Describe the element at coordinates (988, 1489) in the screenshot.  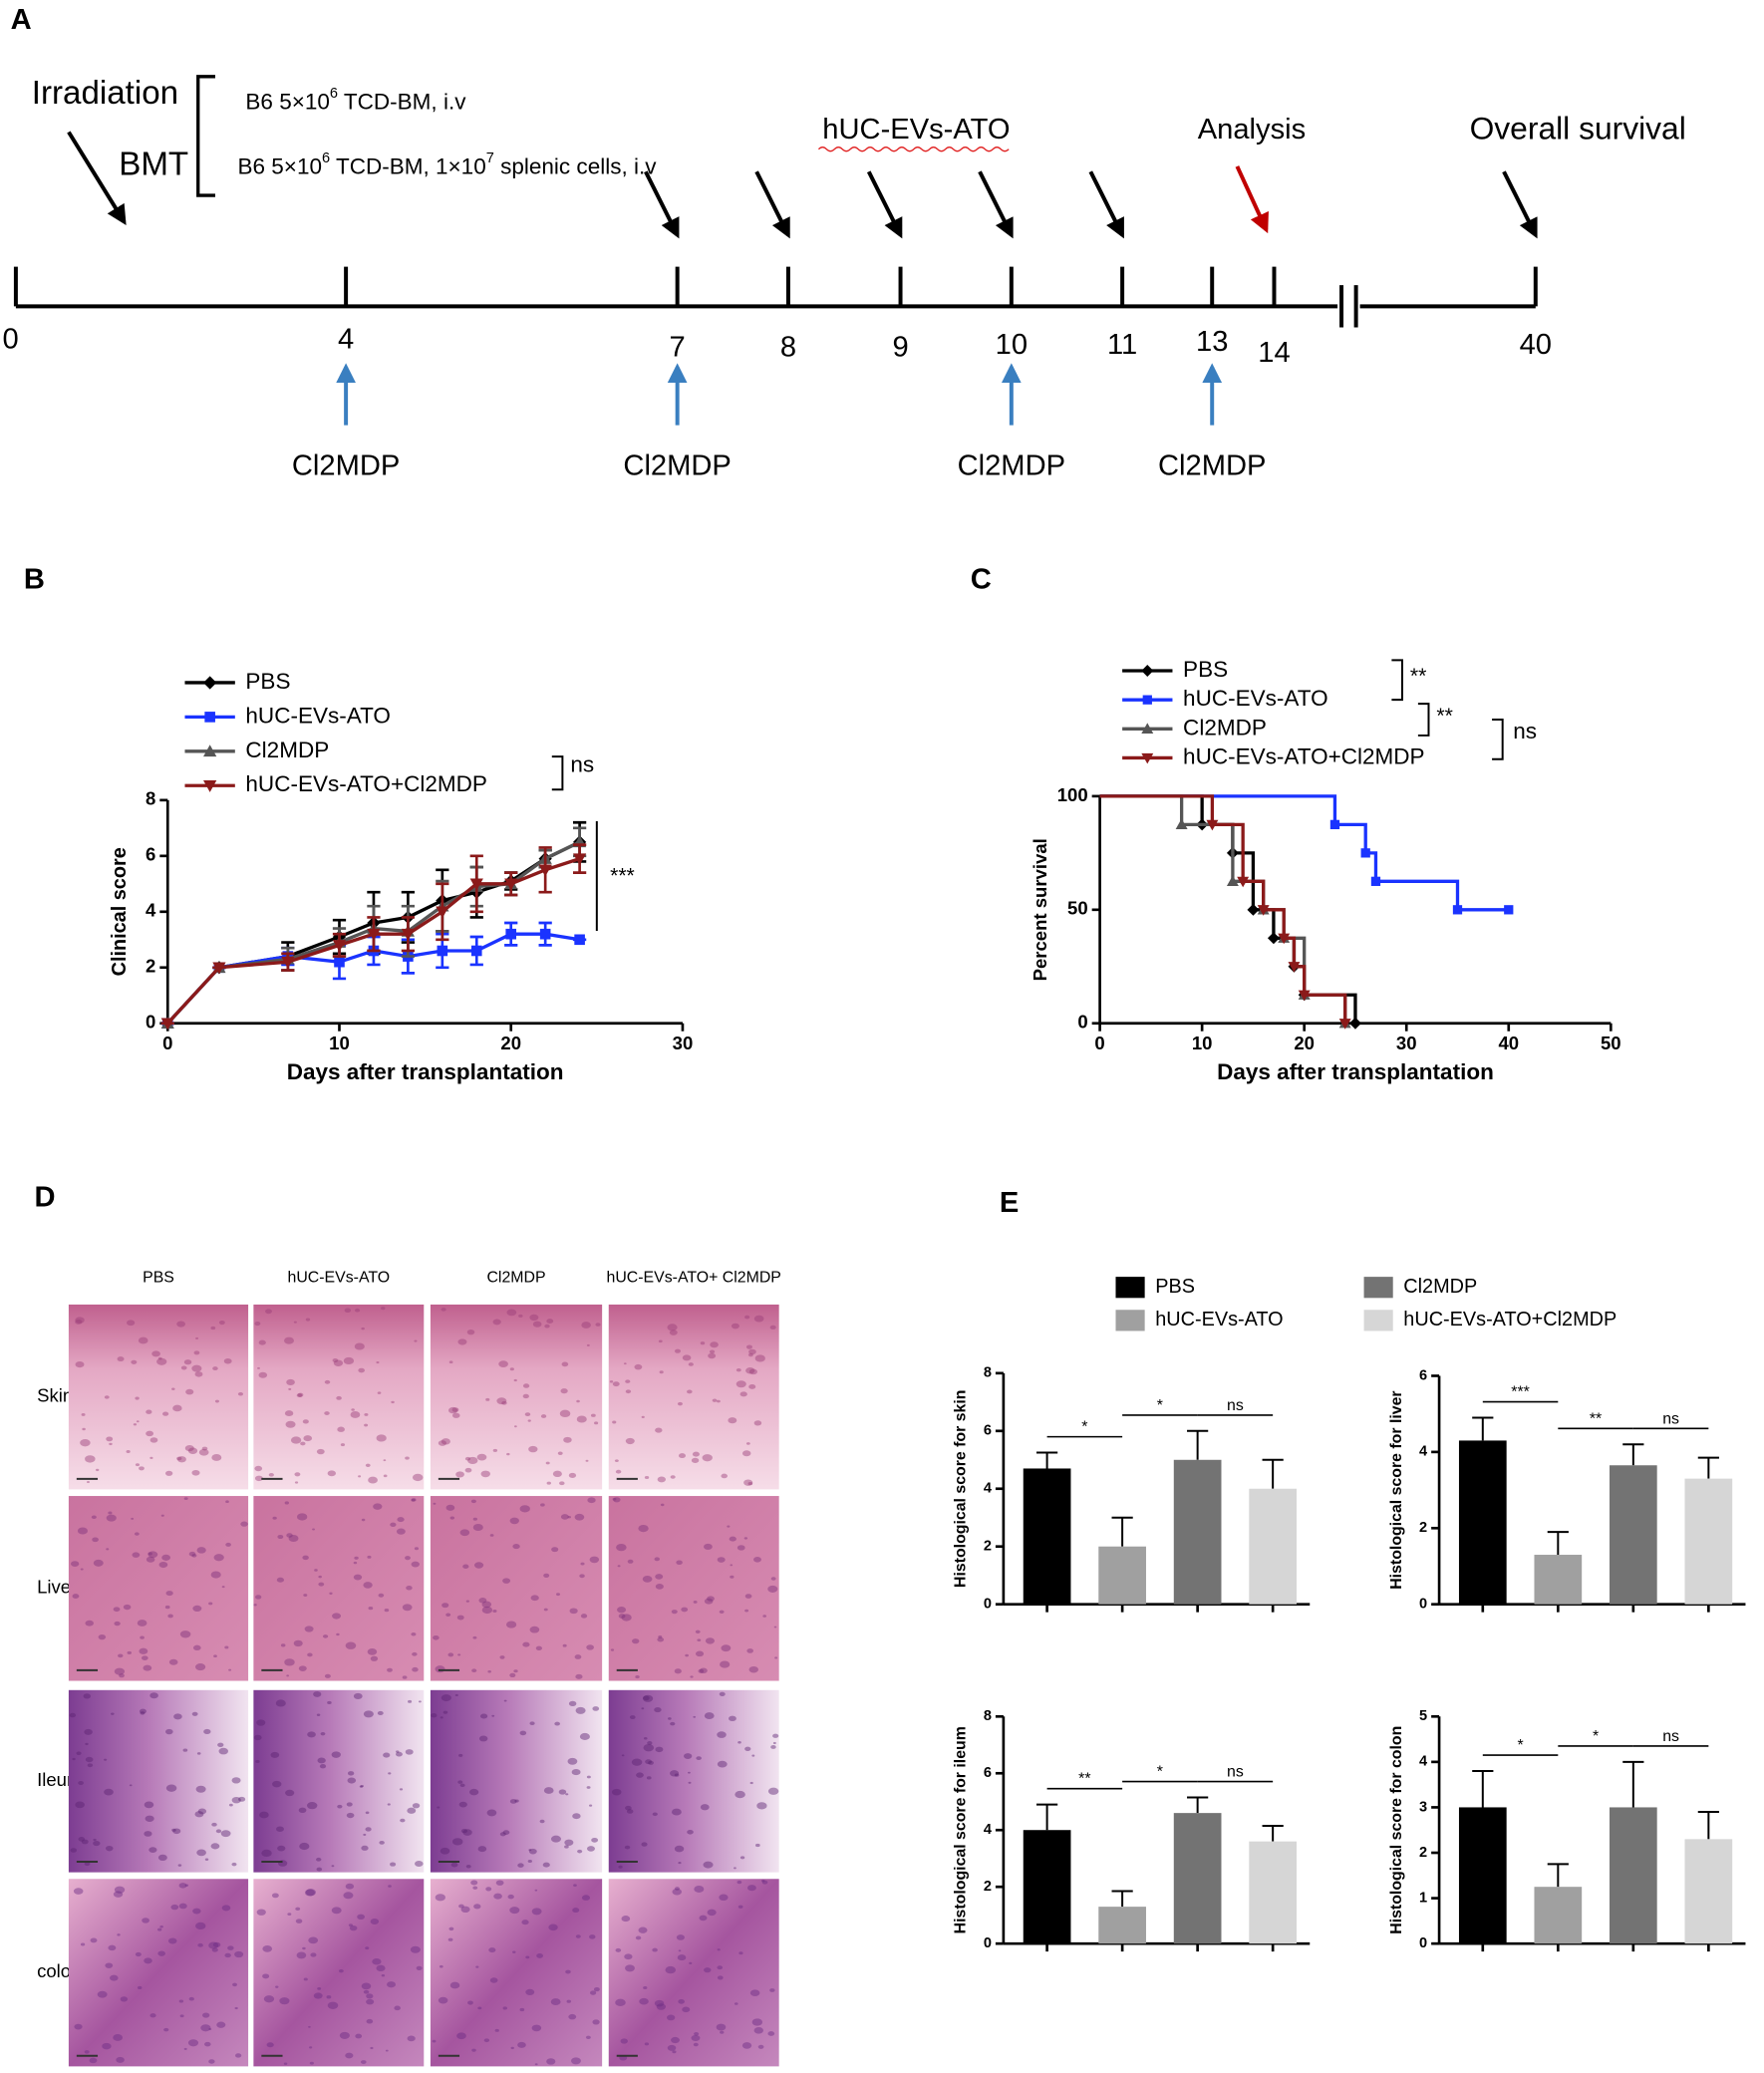
I see `y-tick-label: 4` at that location.